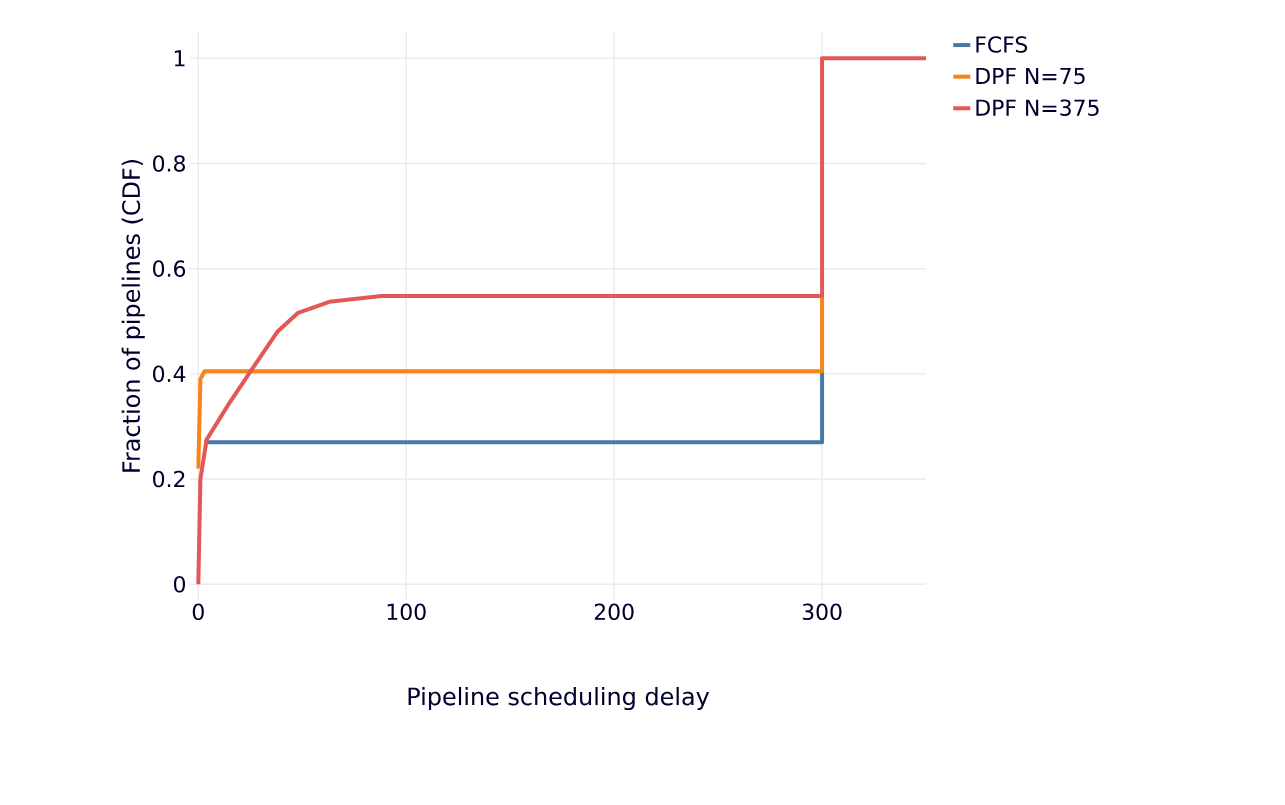 This screenshot has height=805, width=1285. Describe the element at coordinates (169, 374) in the screenshot. I see `y-tick-label: 0.4` at that location.